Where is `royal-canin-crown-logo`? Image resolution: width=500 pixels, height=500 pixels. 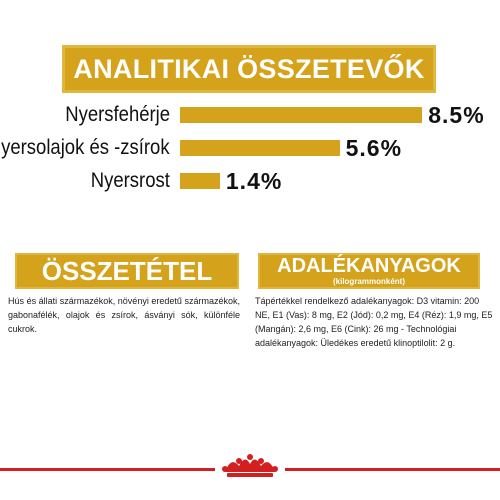 royal-canin-crown-logo is located at coordinates (250, 466).